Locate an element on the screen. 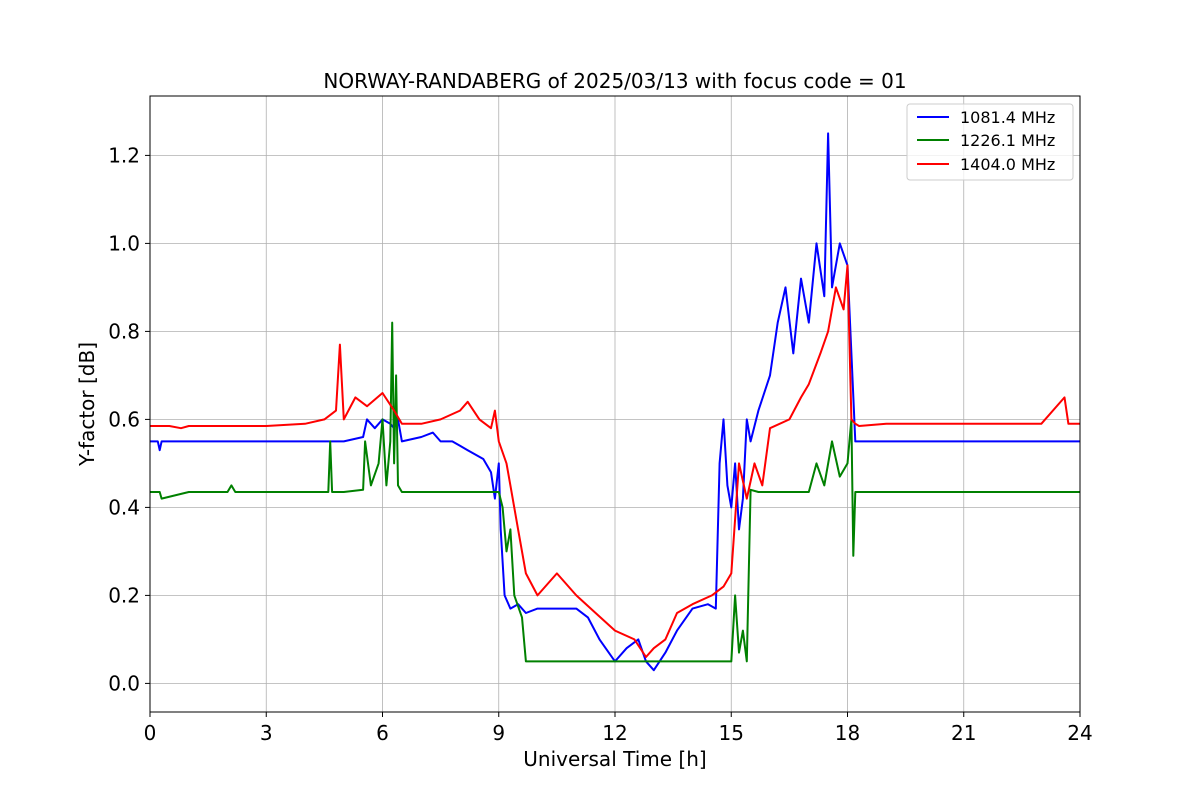  y-tick-label: 0.8 is located at coordinates (124, 331).